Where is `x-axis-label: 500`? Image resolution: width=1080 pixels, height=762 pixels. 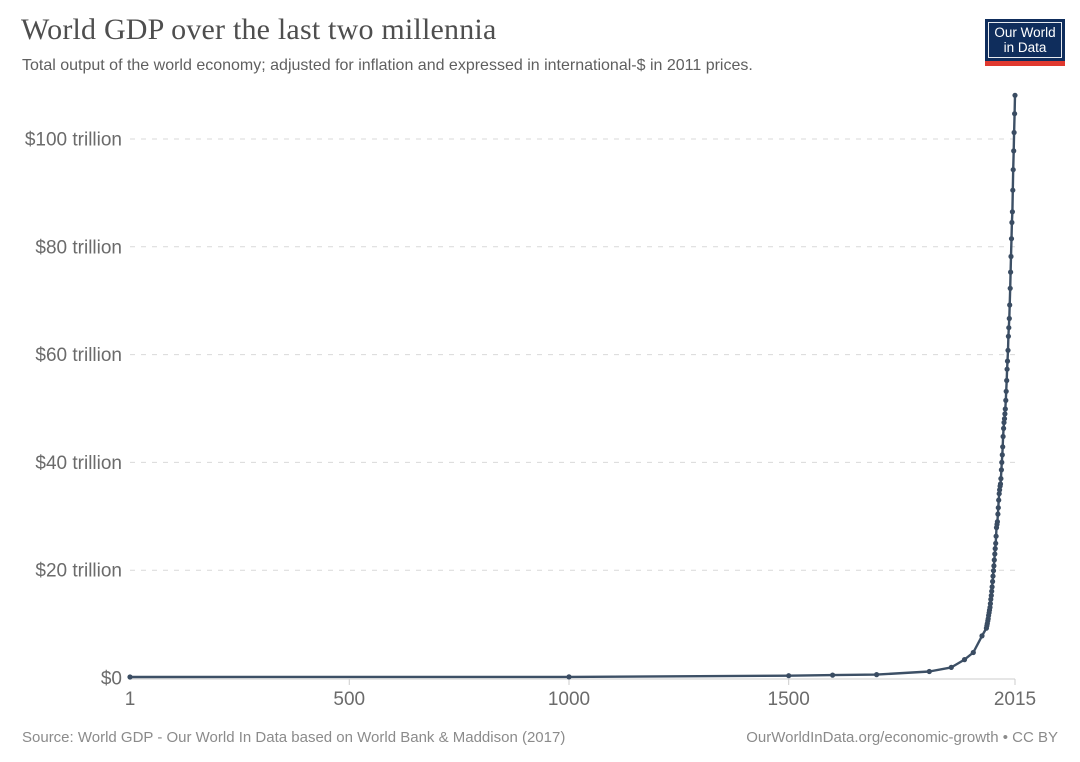 x-axis-label: 500 is located at coordinates (349, 699).